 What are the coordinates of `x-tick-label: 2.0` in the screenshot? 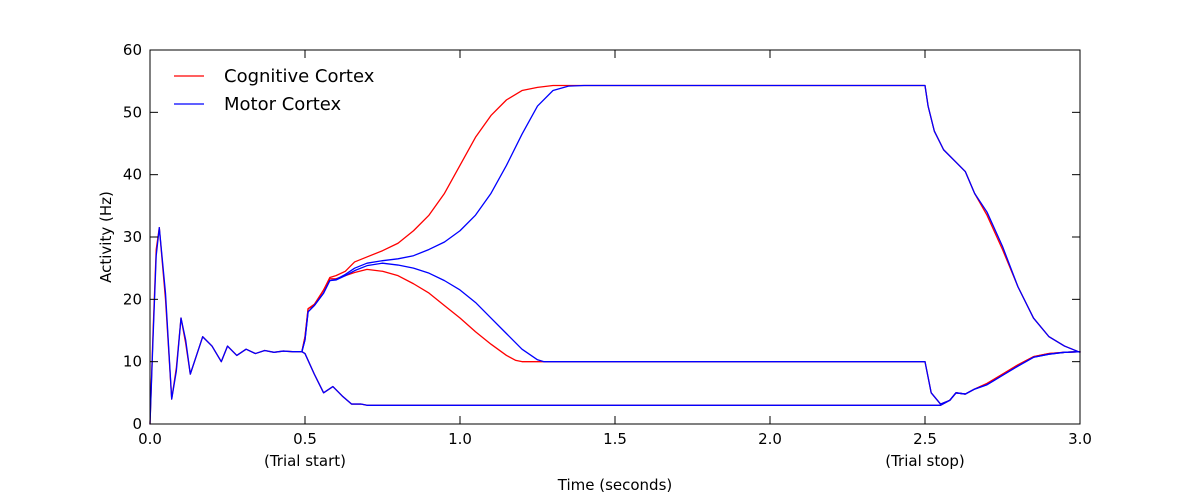 It's located at (770, 439).